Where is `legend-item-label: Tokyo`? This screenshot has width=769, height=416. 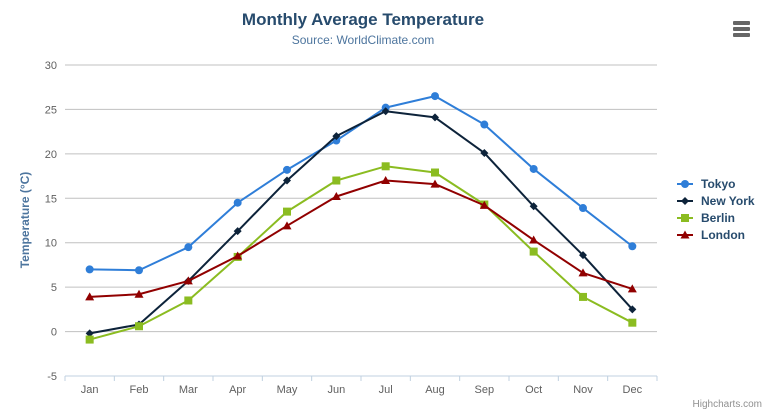 legend-item-label: Tokyo is located at coordinates (718, 183).